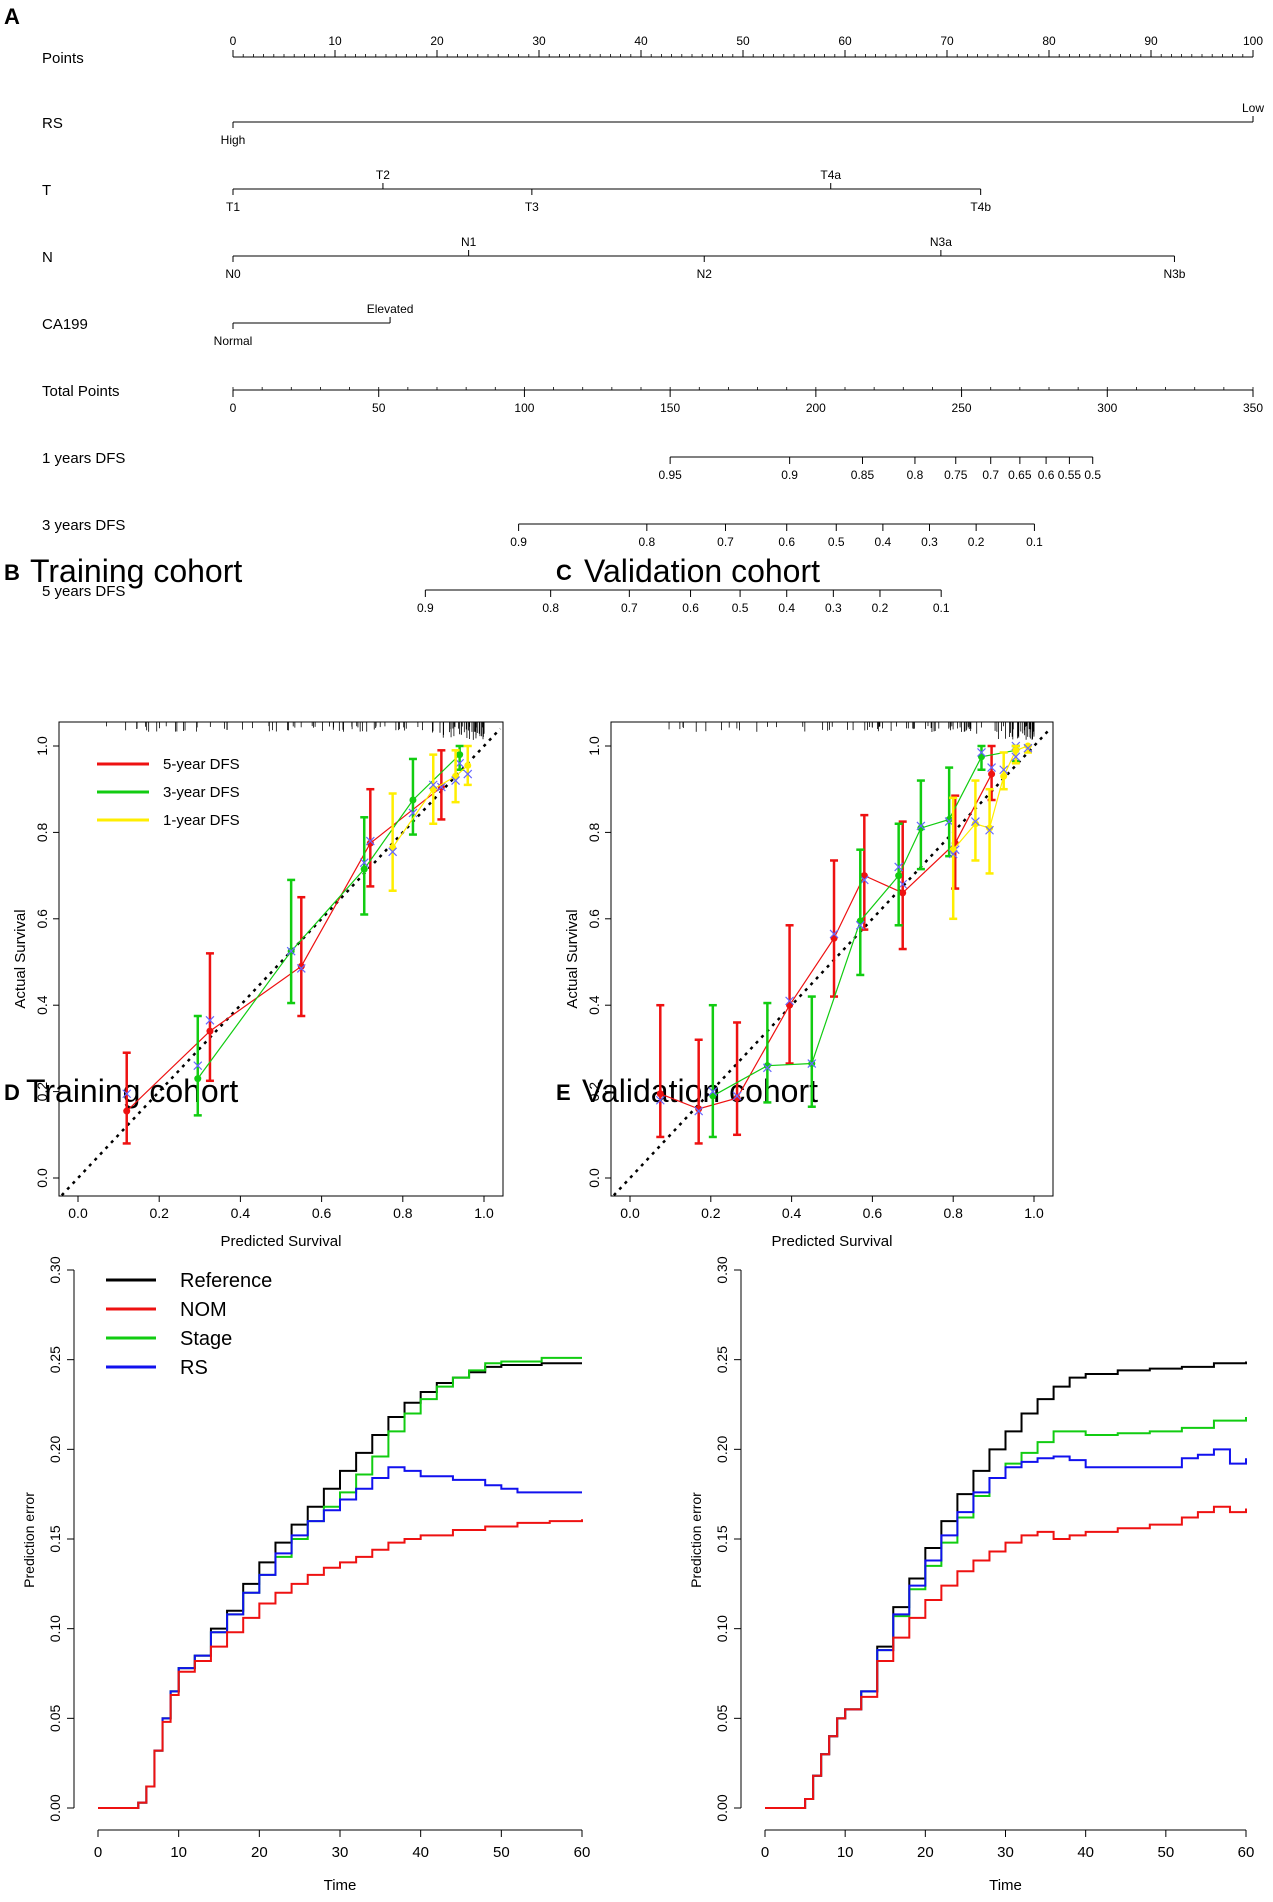 The image size is (1273, 1902). What do you see at coordinates (12, 572) in the screenshot?
I see `panel-label-b: B` at bounding box center [12, 572].